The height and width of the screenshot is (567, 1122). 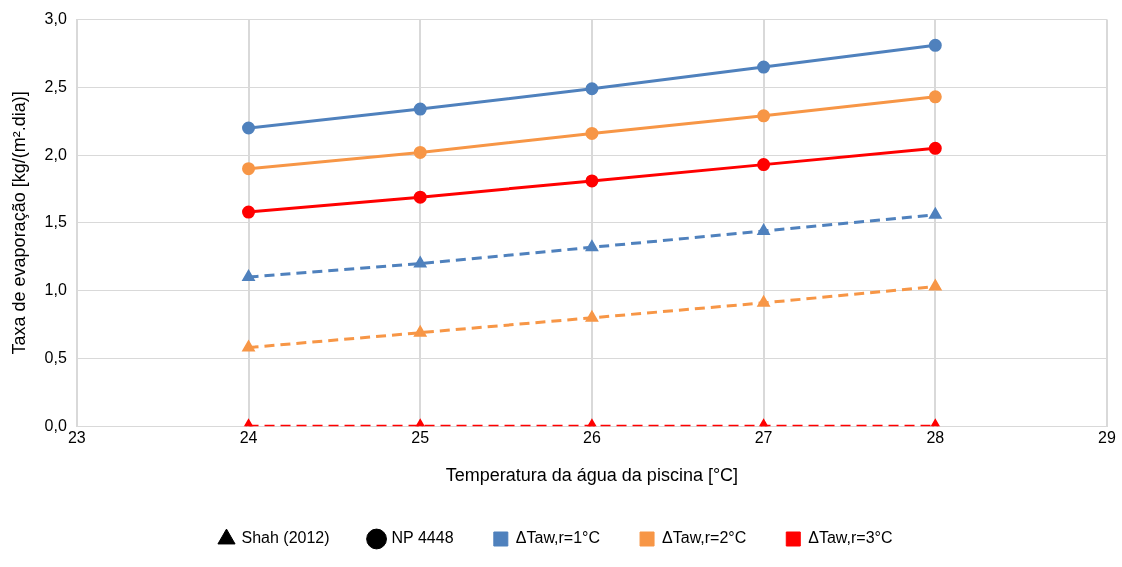 What do you see at coordinates (935, 438) in the screenshot?
I see `x-tick-label: 28` at bounding box center [935, 438].